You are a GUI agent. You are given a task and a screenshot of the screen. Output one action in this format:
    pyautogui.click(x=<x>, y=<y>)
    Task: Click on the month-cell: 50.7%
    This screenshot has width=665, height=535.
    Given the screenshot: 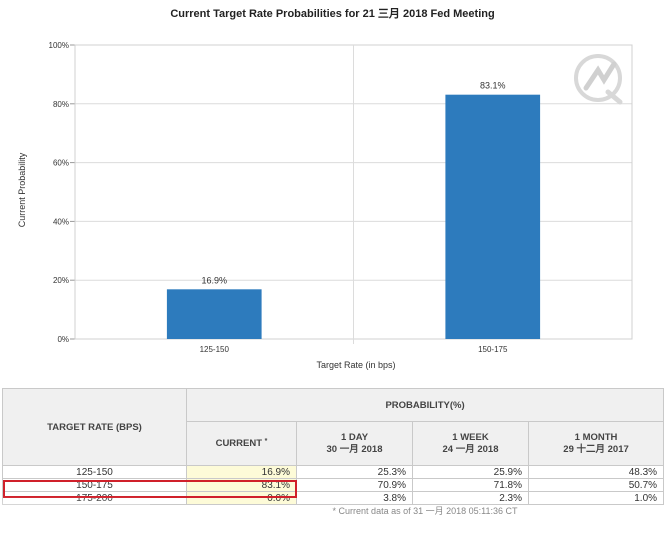 What is the action you would take?
    pyautogui.click(x=596, y=485)
    